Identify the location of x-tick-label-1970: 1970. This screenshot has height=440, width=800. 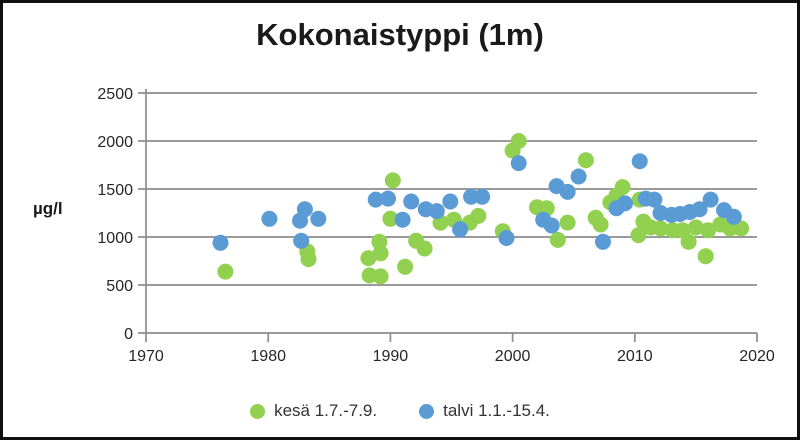
(146, 356).